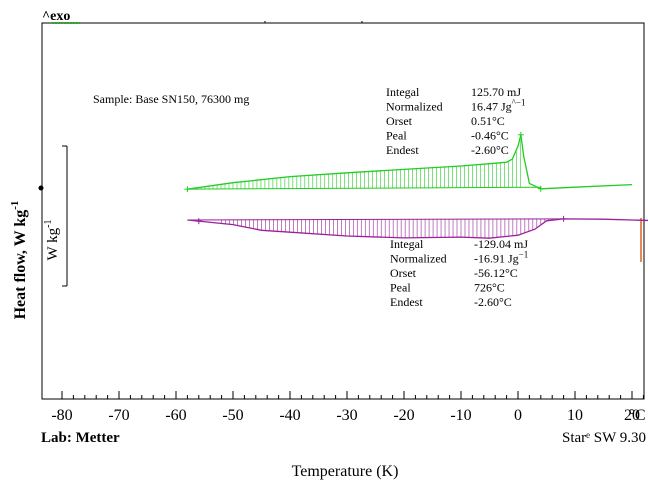  I want to click on x-tick-label: 0, so click(518, 415).